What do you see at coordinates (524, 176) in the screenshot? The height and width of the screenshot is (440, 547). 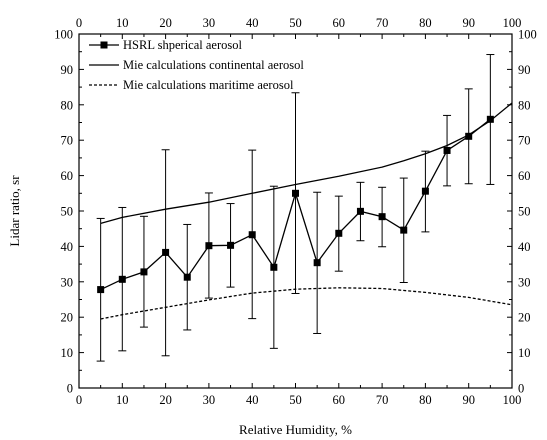 I see `y-tick-label-right: 60` at bounding box center [524, 176].